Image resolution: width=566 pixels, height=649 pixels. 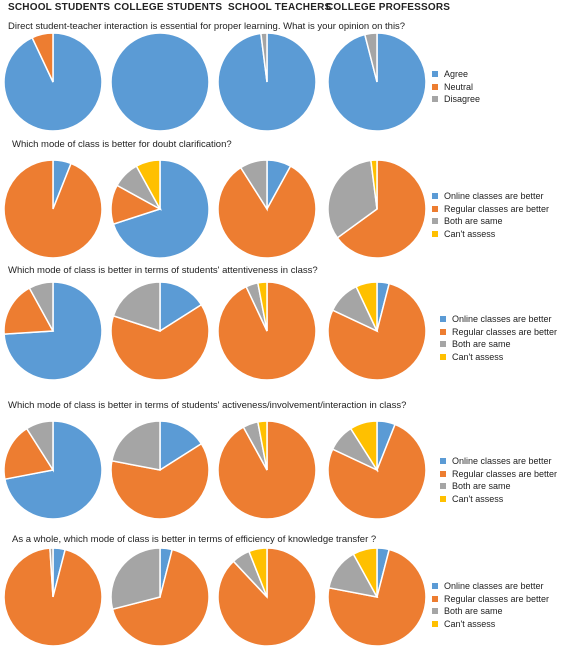 I want to click on pie-slice-3-college-professors-can-t-assess, so click(x=366, y=306).